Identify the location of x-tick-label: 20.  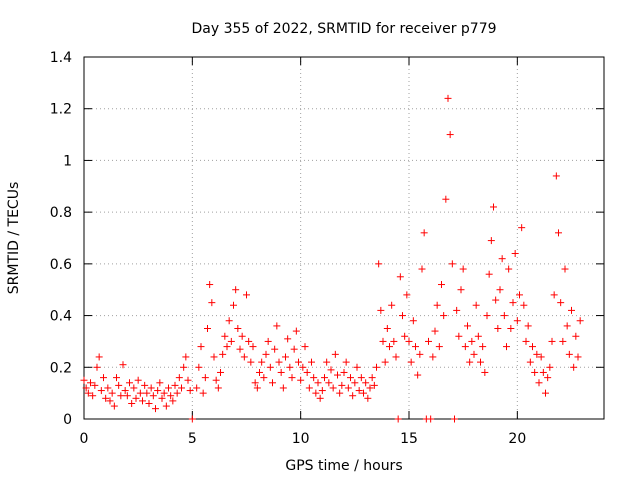
(517, 439).